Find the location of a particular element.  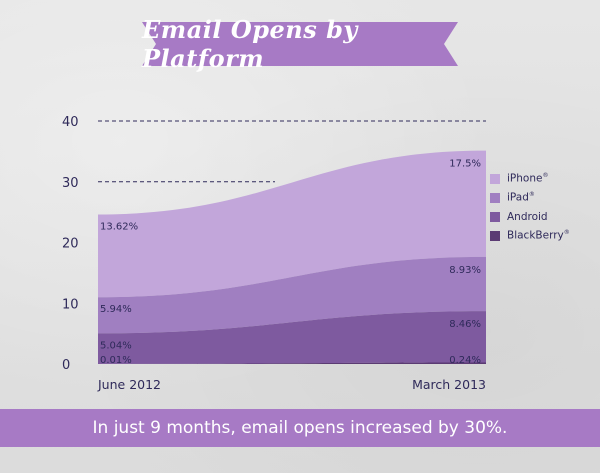

y-tick-label: 30 is located at coordinates (70, 183).